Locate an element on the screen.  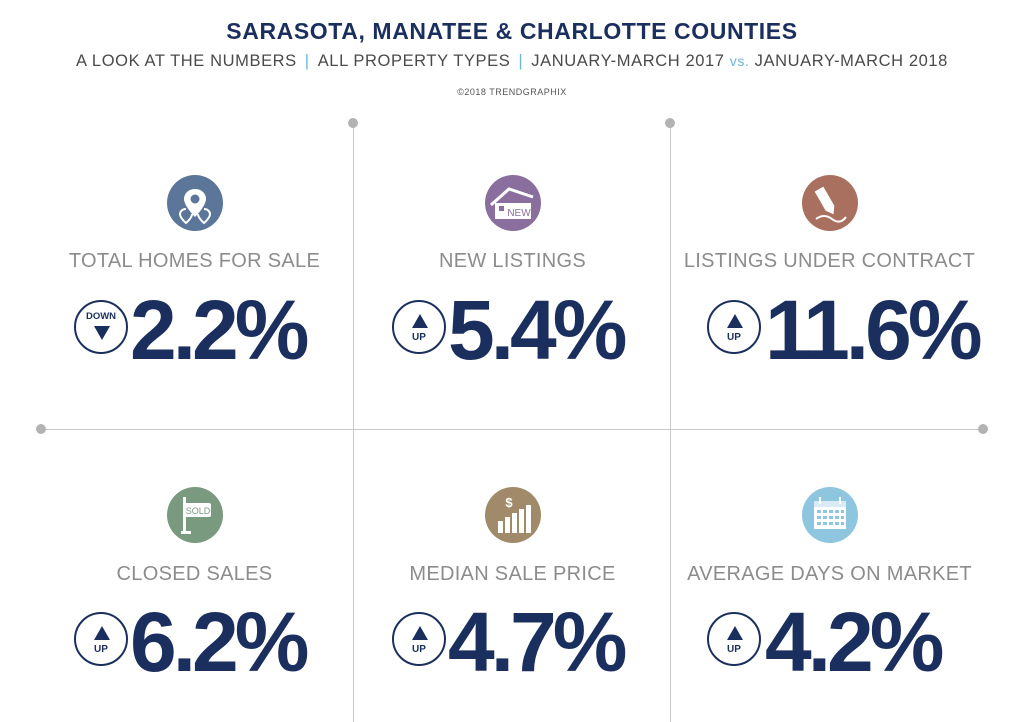
grid-dot-top-right is located at coordinates (670, 123).